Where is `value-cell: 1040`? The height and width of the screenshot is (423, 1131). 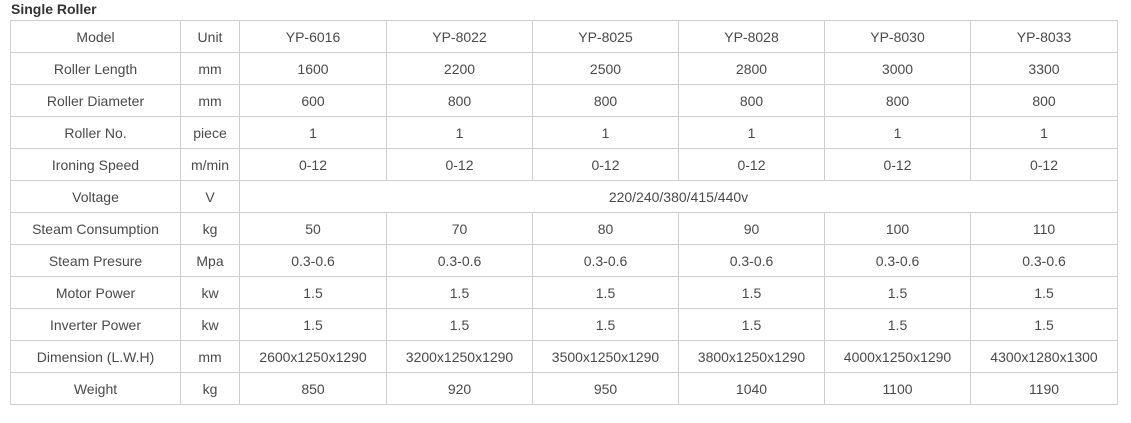 value-cell: 1040 is located at coordinates (751, 388).